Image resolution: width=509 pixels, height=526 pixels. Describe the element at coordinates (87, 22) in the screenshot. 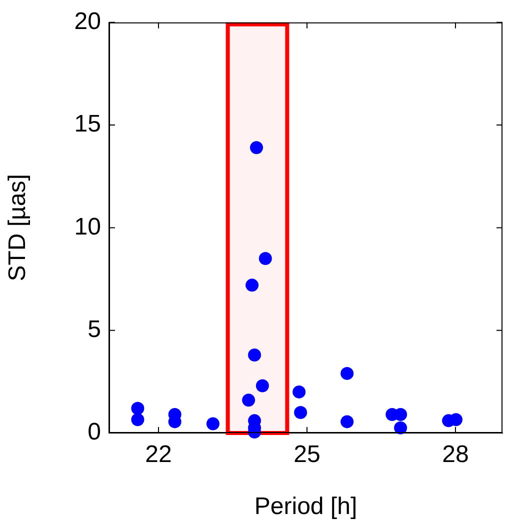

I see `y-tick-label: 20` at that location.